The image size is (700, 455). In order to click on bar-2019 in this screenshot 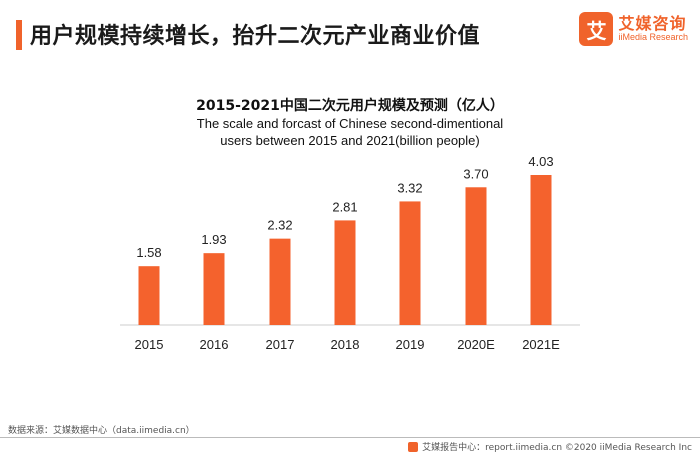, I will do `click(410, 263)`.